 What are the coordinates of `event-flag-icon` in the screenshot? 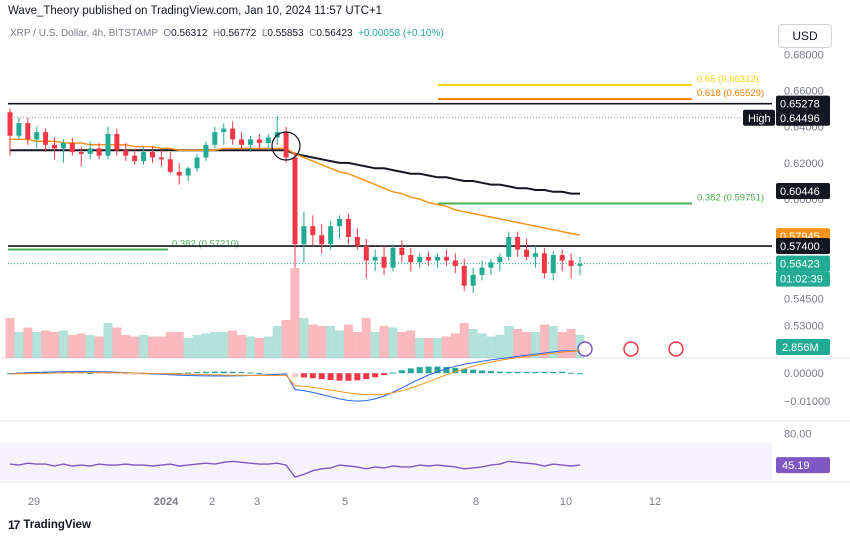 It's located at (676, 349).